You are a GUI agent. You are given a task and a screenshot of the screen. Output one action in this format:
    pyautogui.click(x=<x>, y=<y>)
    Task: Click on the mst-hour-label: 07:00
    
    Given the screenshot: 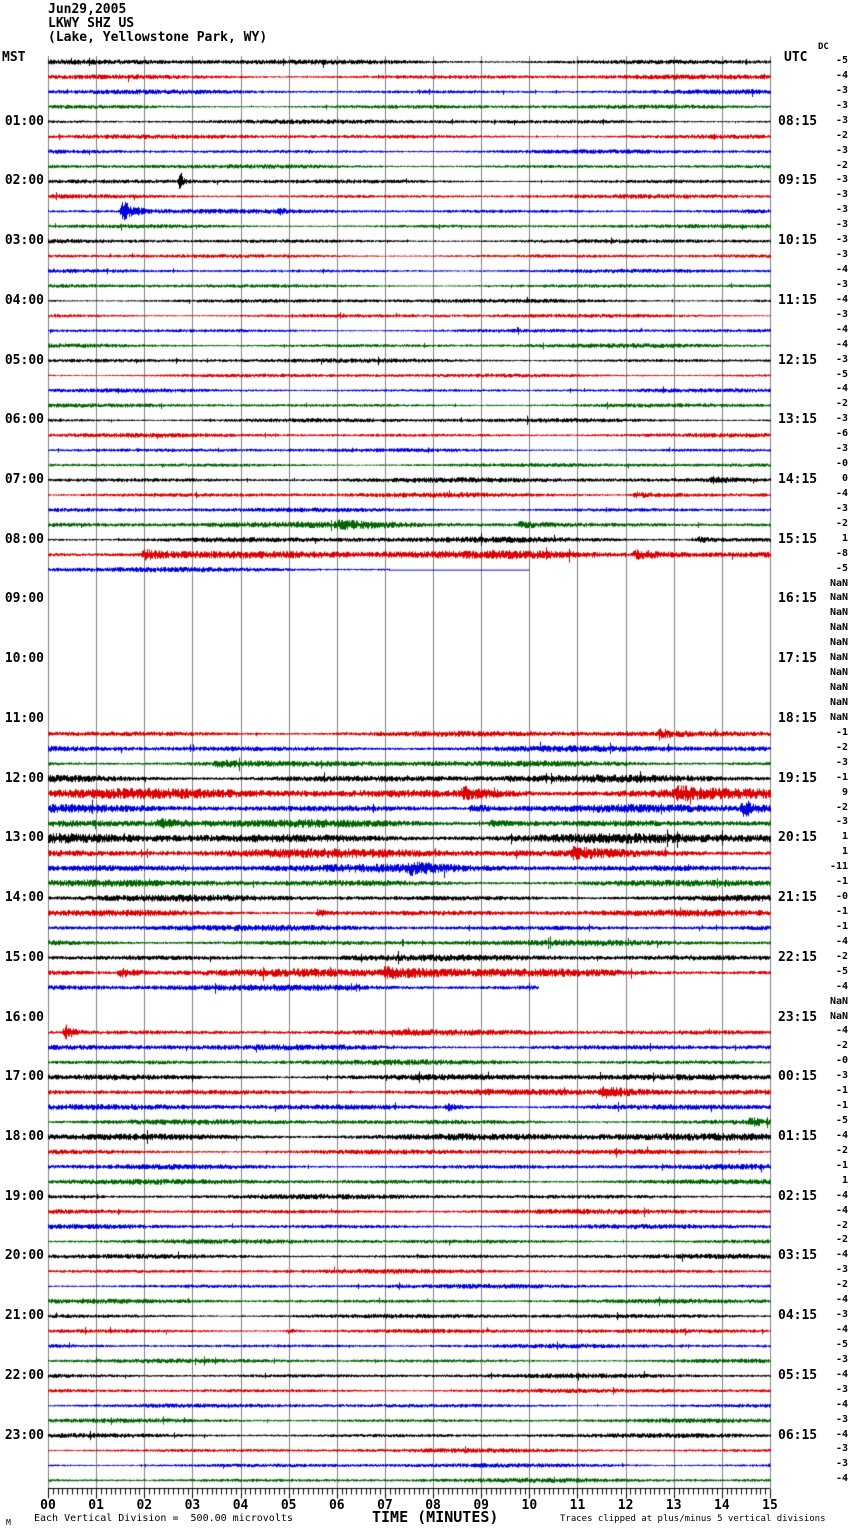 What is the action you would take?
    pyautogui.click(x=24, y=480)
    